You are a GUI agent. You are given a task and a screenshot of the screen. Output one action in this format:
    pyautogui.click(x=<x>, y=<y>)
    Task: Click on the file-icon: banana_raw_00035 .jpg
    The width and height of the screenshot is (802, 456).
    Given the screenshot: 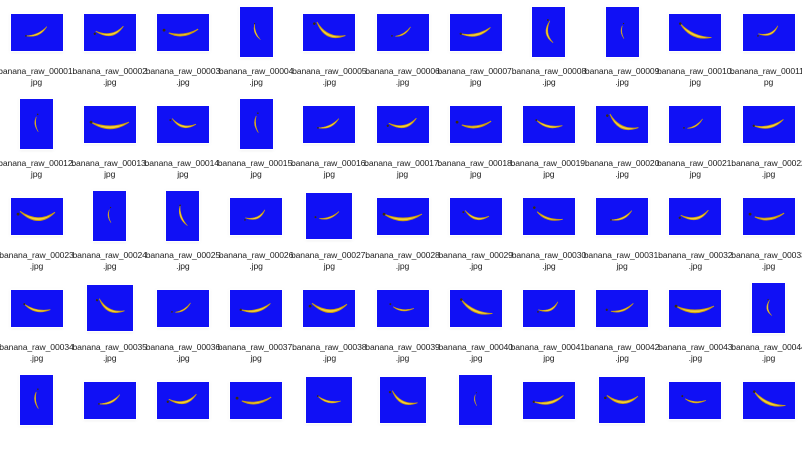 What is the action you would take?
    pyautogui.click(x=109, y=320)
    